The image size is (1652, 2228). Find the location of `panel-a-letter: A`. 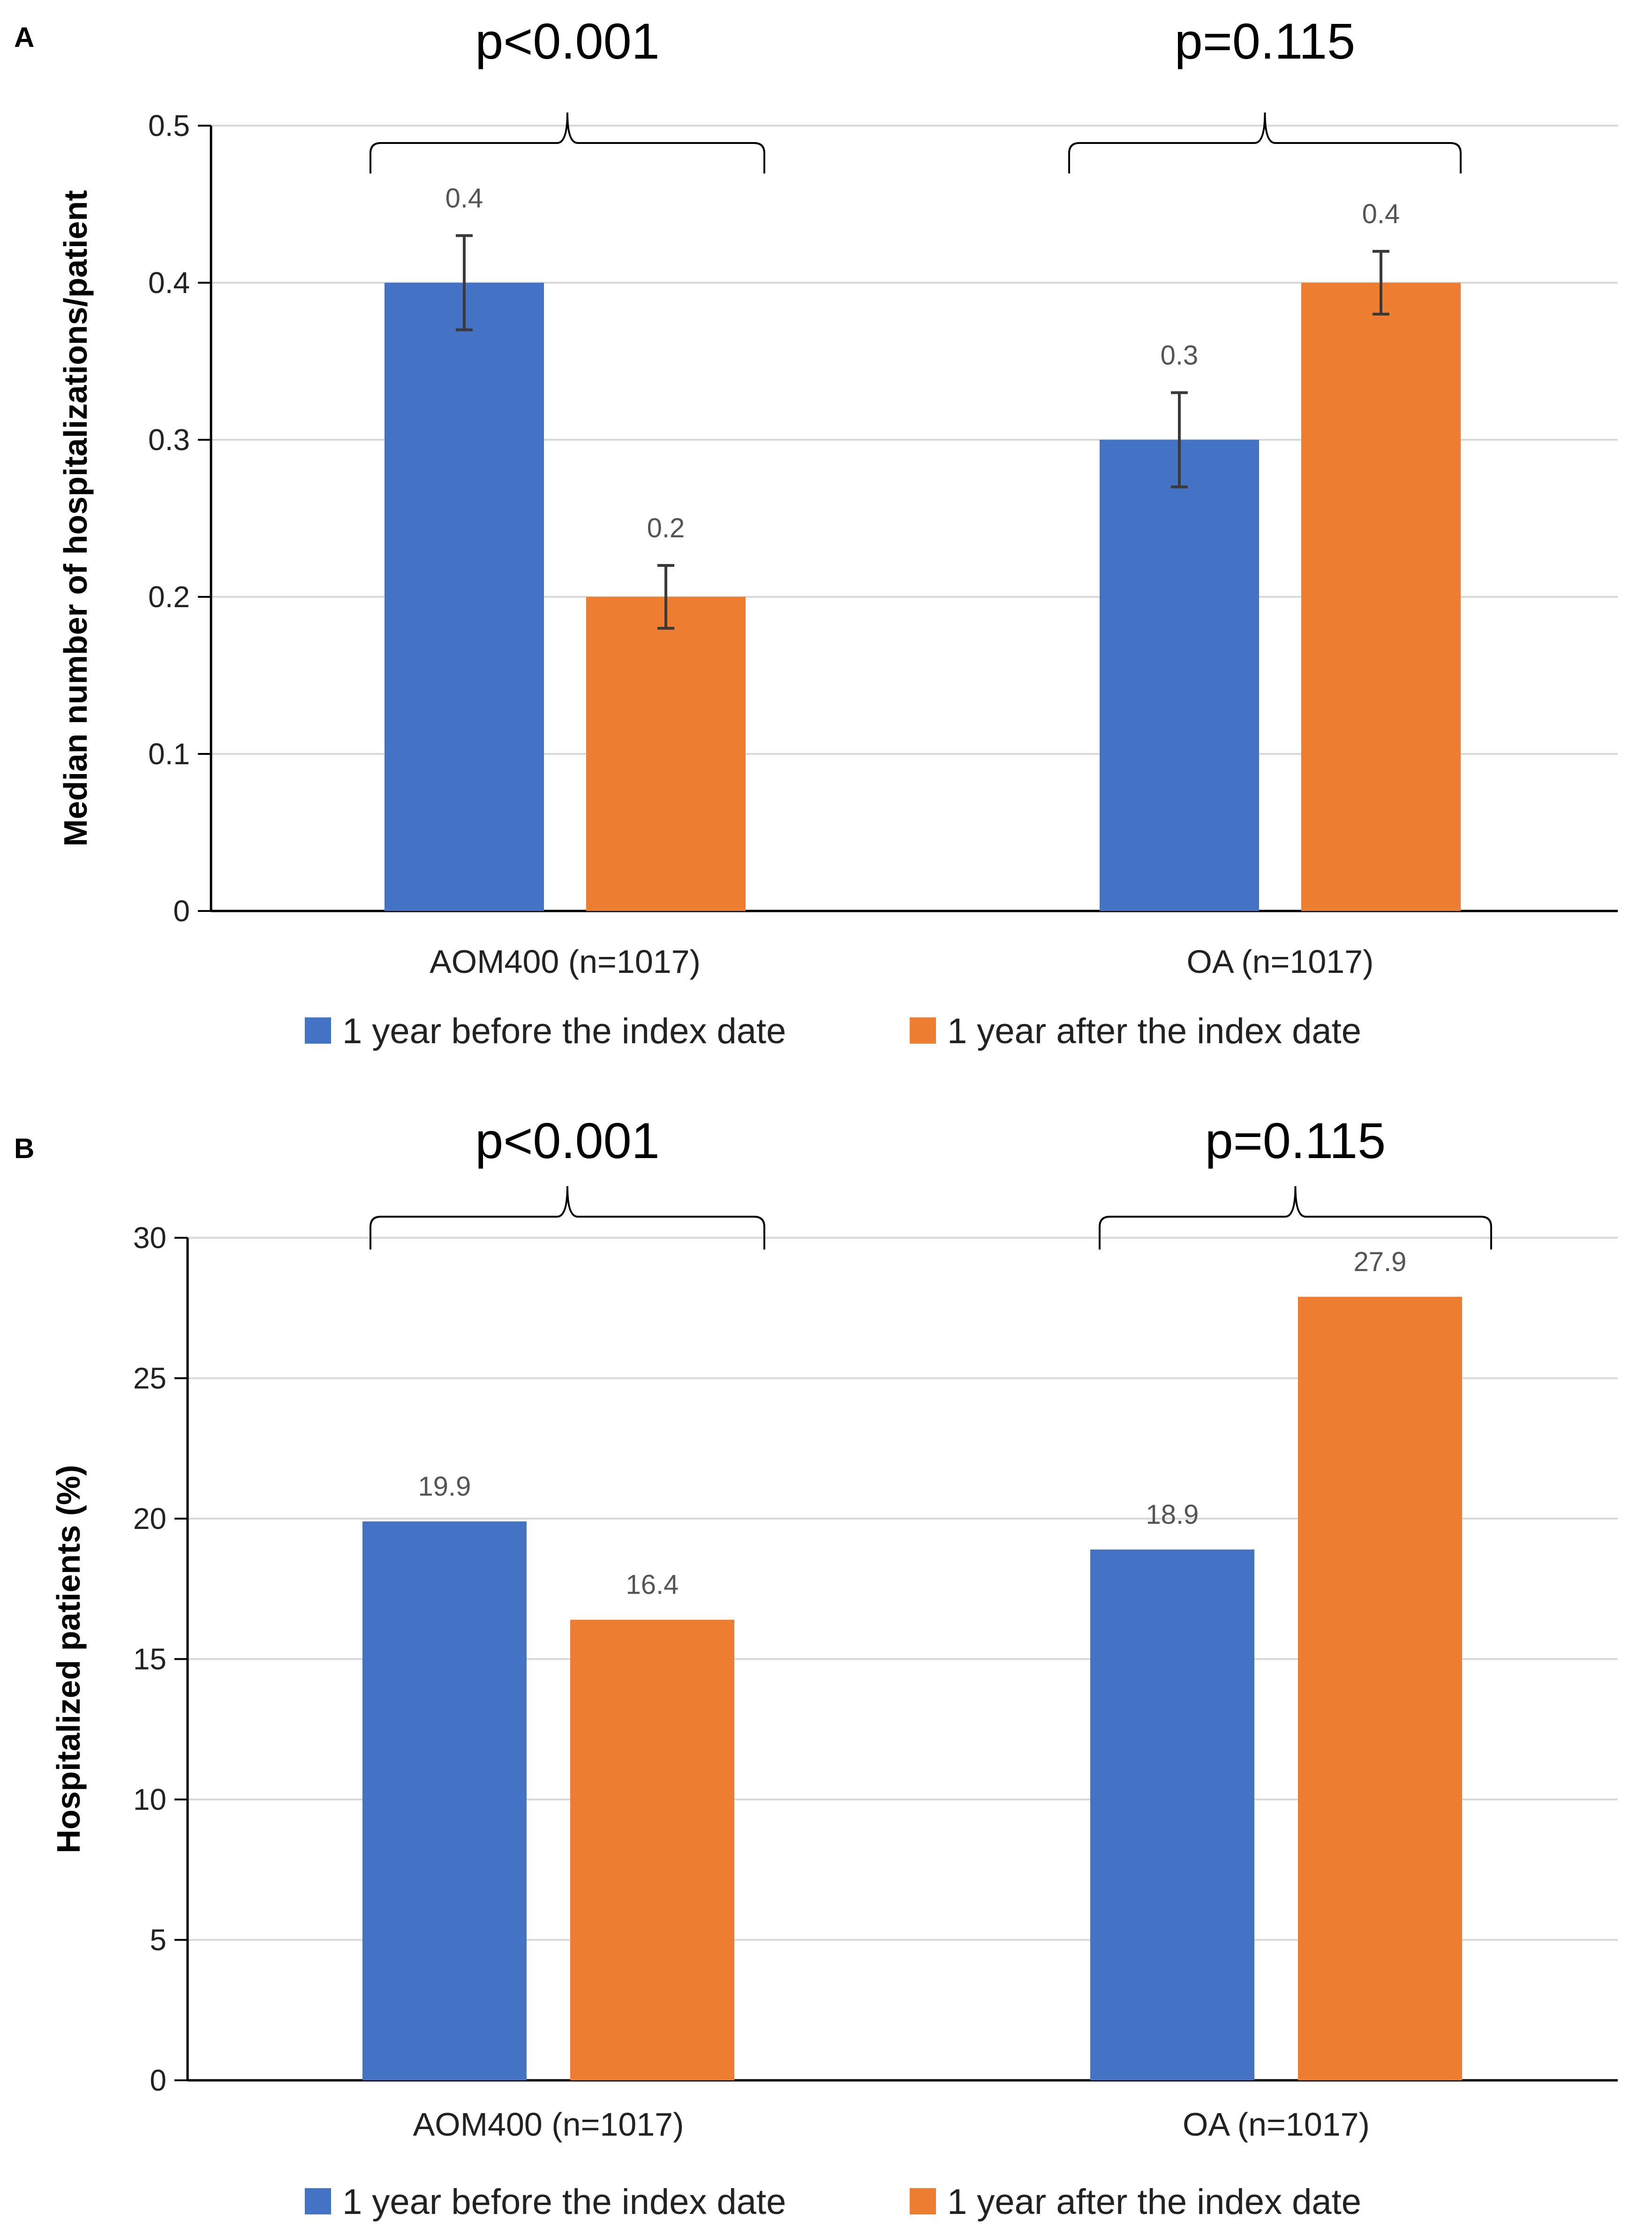

panel-a-letter: A is located at coordinates (24, 38).